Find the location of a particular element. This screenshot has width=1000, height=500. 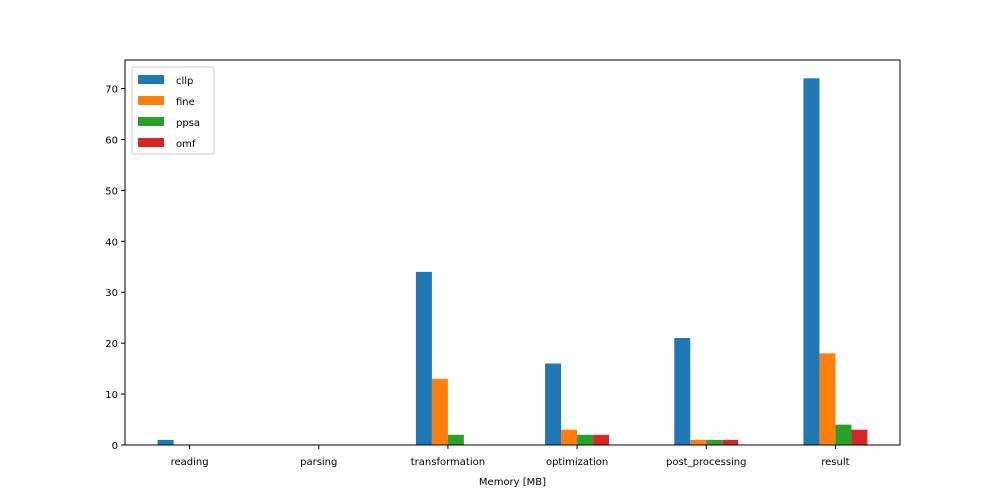

bar-ppsa-transformation is located at coordinates (455, 439).